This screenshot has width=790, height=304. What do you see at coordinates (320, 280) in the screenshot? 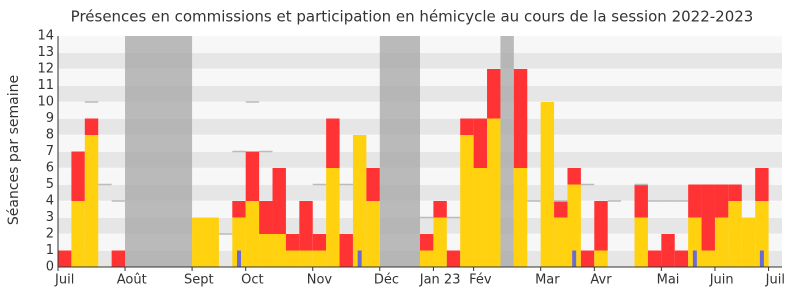
I see `x-tick-label: Nov` at bounding box center [320, 280].